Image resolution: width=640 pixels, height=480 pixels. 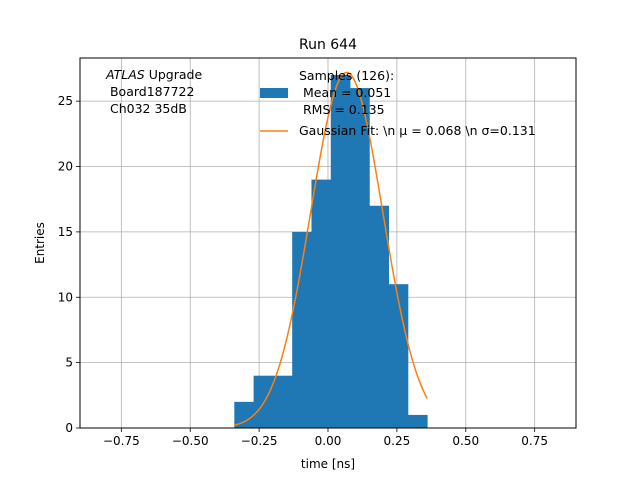 I want to click on x-ticks: −0.75 −0.50 −0.25 0.00 0.25 0.50 0.75, so click(x=325, y=438).